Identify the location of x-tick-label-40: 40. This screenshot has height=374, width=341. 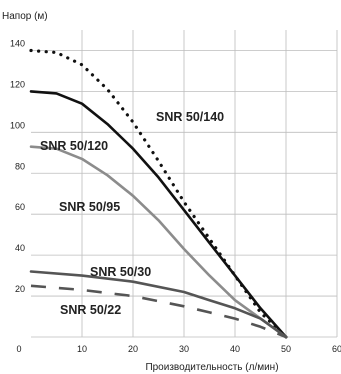
(235, 349).